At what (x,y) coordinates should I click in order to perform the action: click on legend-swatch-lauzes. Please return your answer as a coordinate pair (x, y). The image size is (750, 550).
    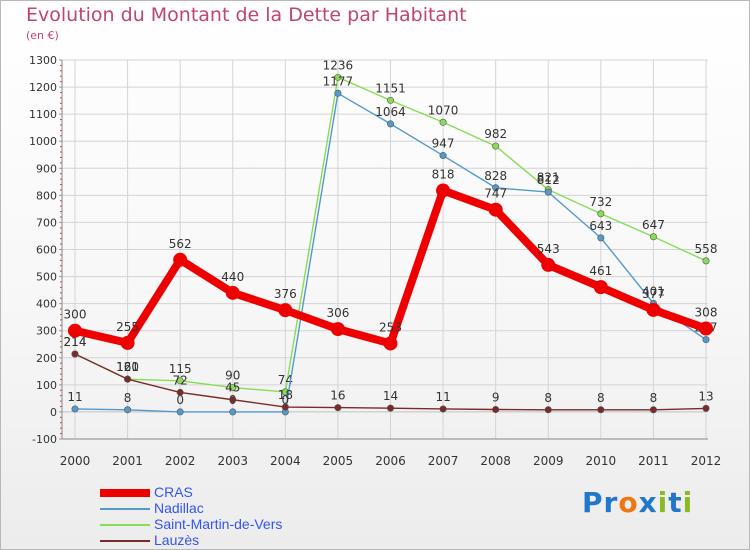
    Looking at the image, I should click on (125, 541).